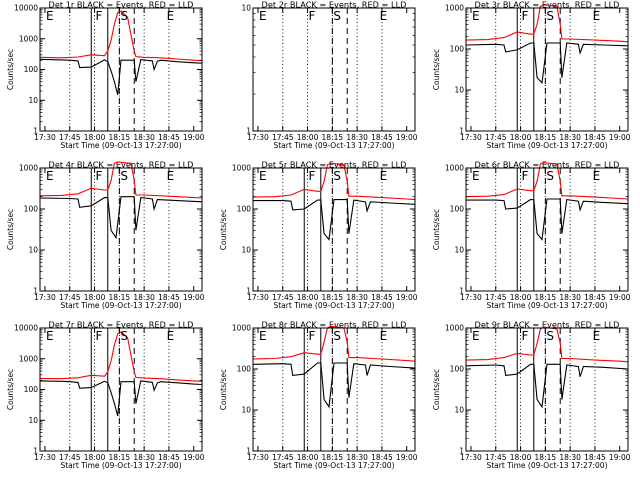  Describe the element at coordinates (547, 165) in the screenshot. I see `panel-title: Det 6r BLACK = Events, RED = LLD` at that location.